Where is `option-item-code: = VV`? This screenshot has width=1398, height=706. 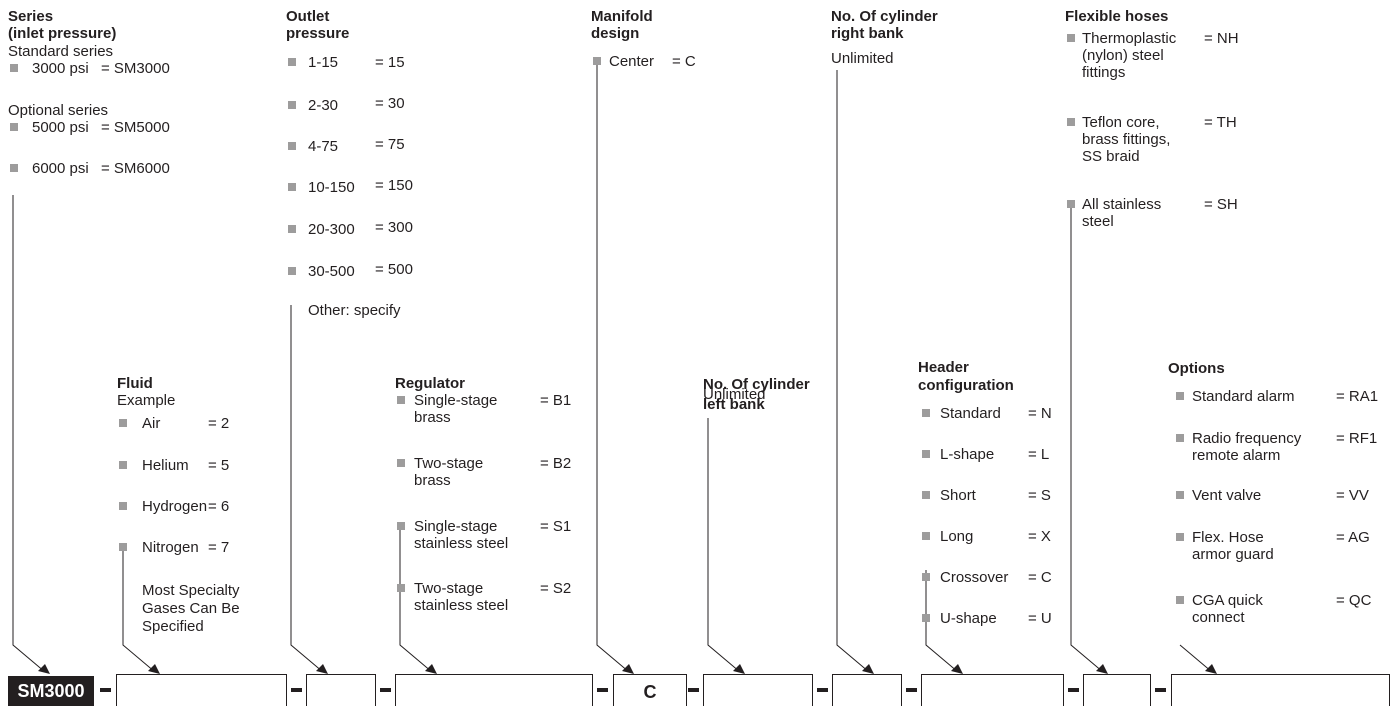
option-item-code: = VV is located at coordinates (1352, 495).